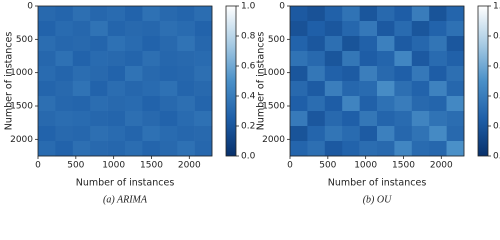 This screenshot has width=500, height=240. Describe the element at coordinates (273, 73) in the screenshot. I see `y-tick-label: 1000` at that location.